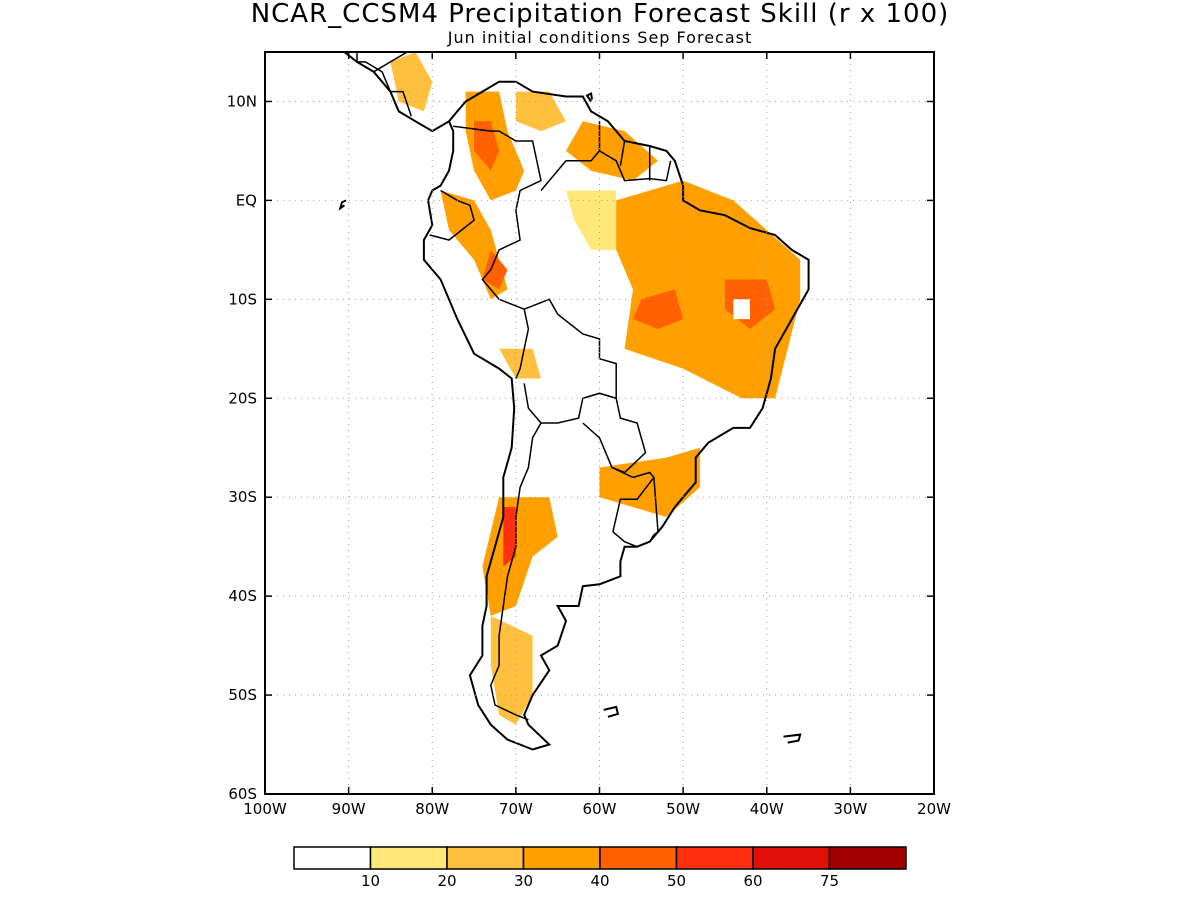  What do you see at coordinates (349, 809) in the screenshot?
I see `lon-tick-label: 90W` at bounding box center [349, 809].